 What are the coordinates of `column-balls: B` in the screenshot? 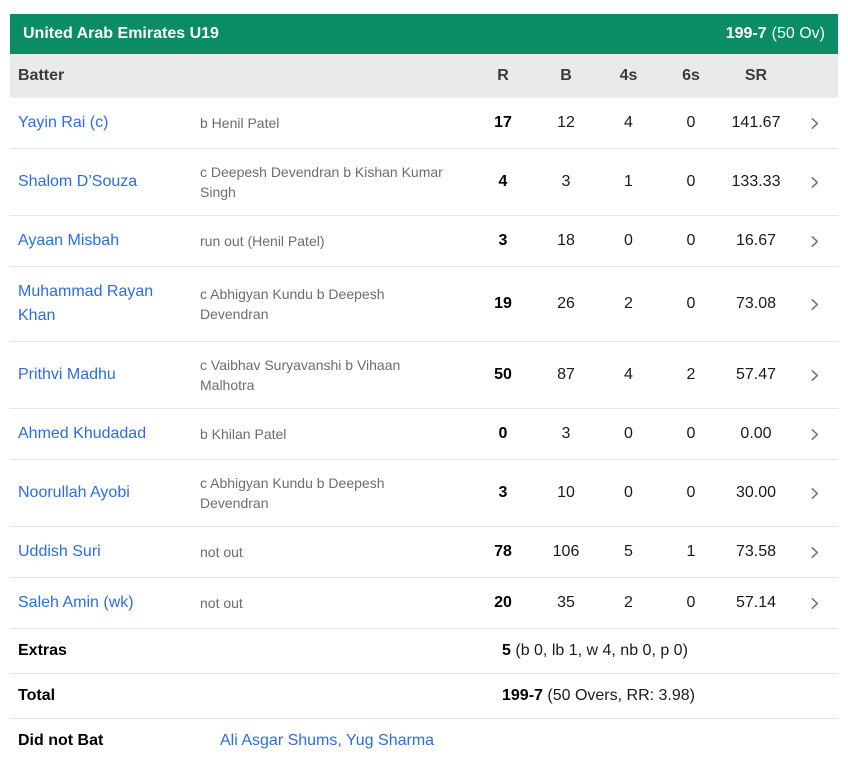 It's located at (566, 75).